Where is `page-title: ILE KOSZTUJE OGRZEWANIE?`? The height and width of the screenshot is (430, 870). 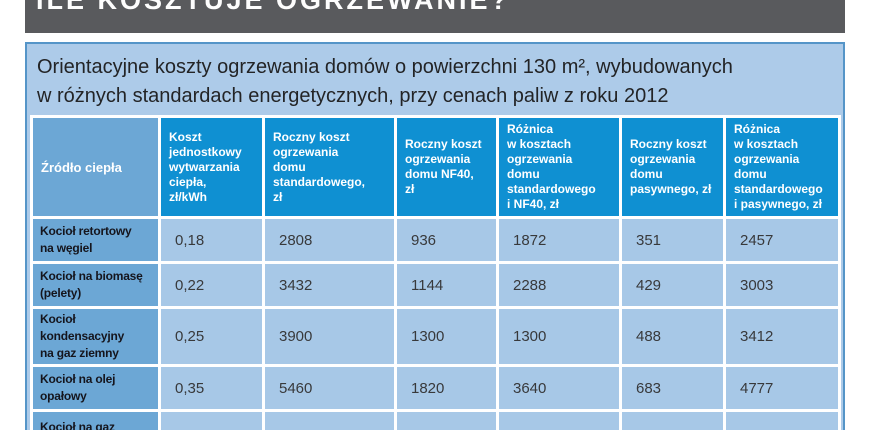
page-title: ILE KOSZTUJE OGRZEWANIE? is located at coordinates (273, 7).